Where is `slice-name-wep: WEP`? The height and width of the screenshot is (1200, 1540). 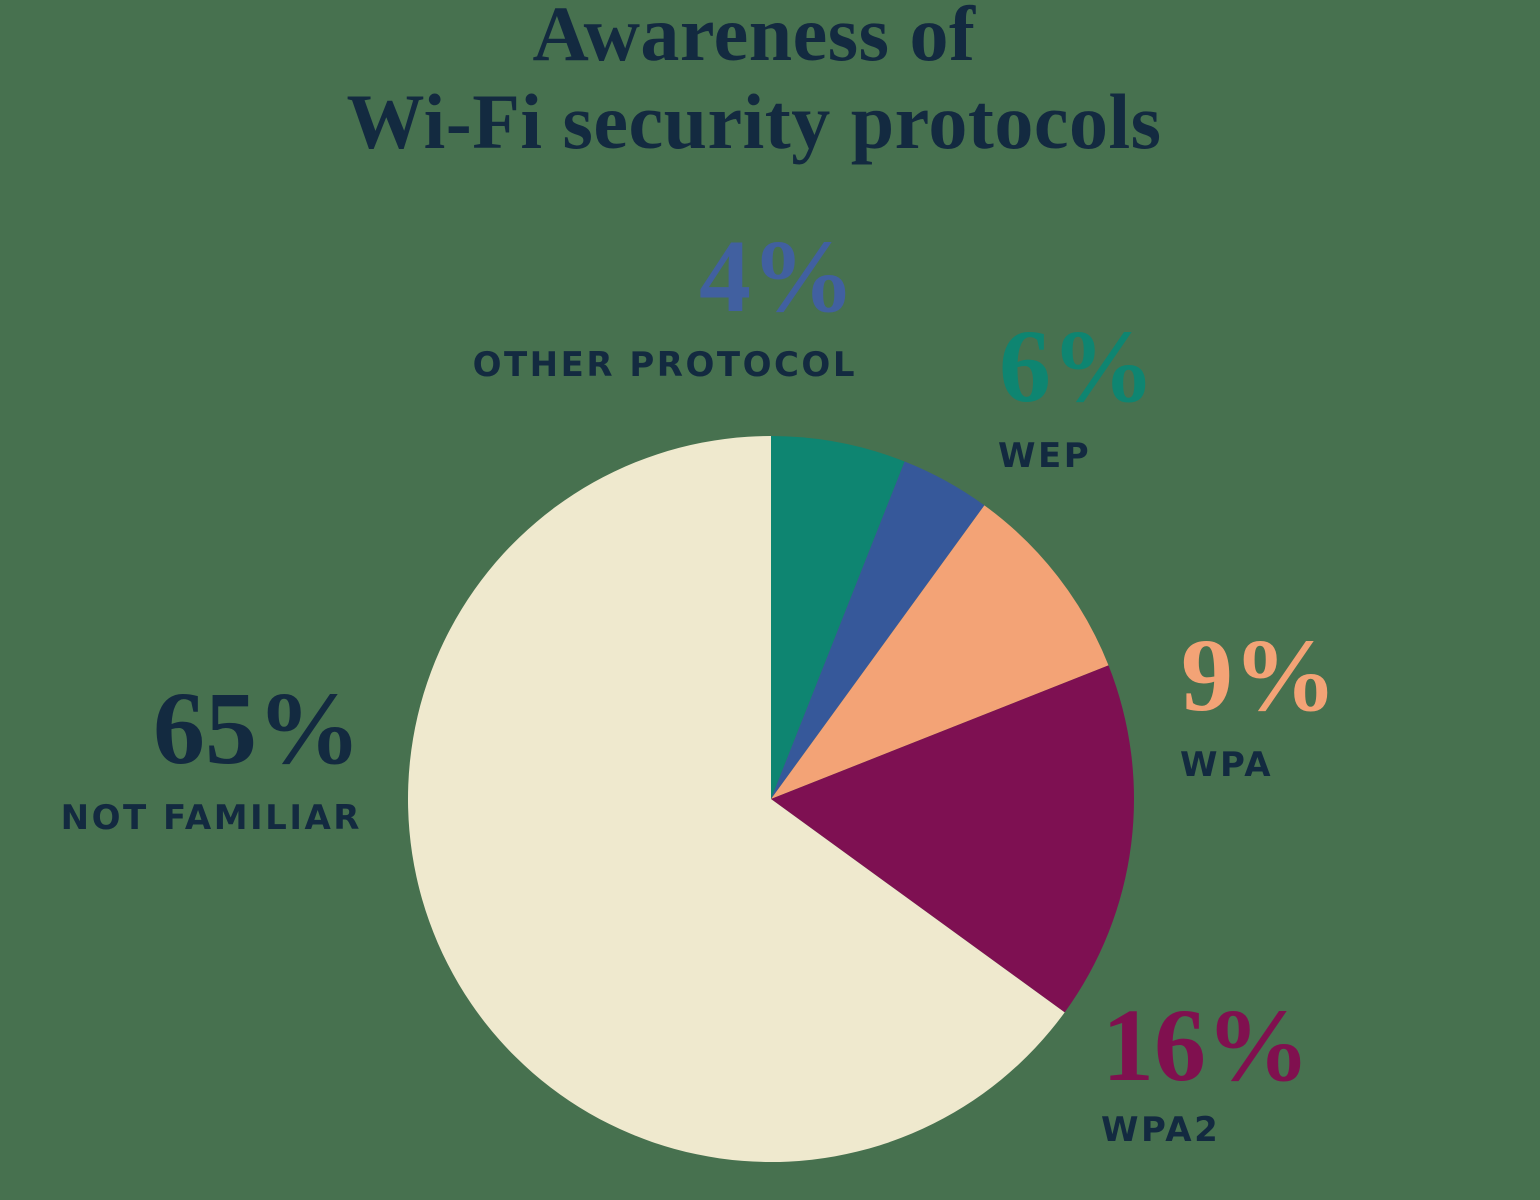
slice-name-wep: WEP is located at coordinates (1045, 456).